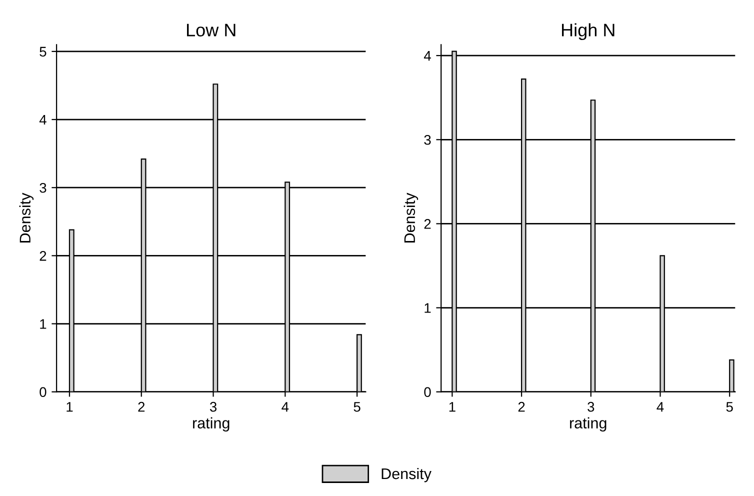 The width and height of the screenshot is (754, 496). Describe the element at coordinates (43, 51) in the screenshot. I see `y-tick-label: 5` at that location.